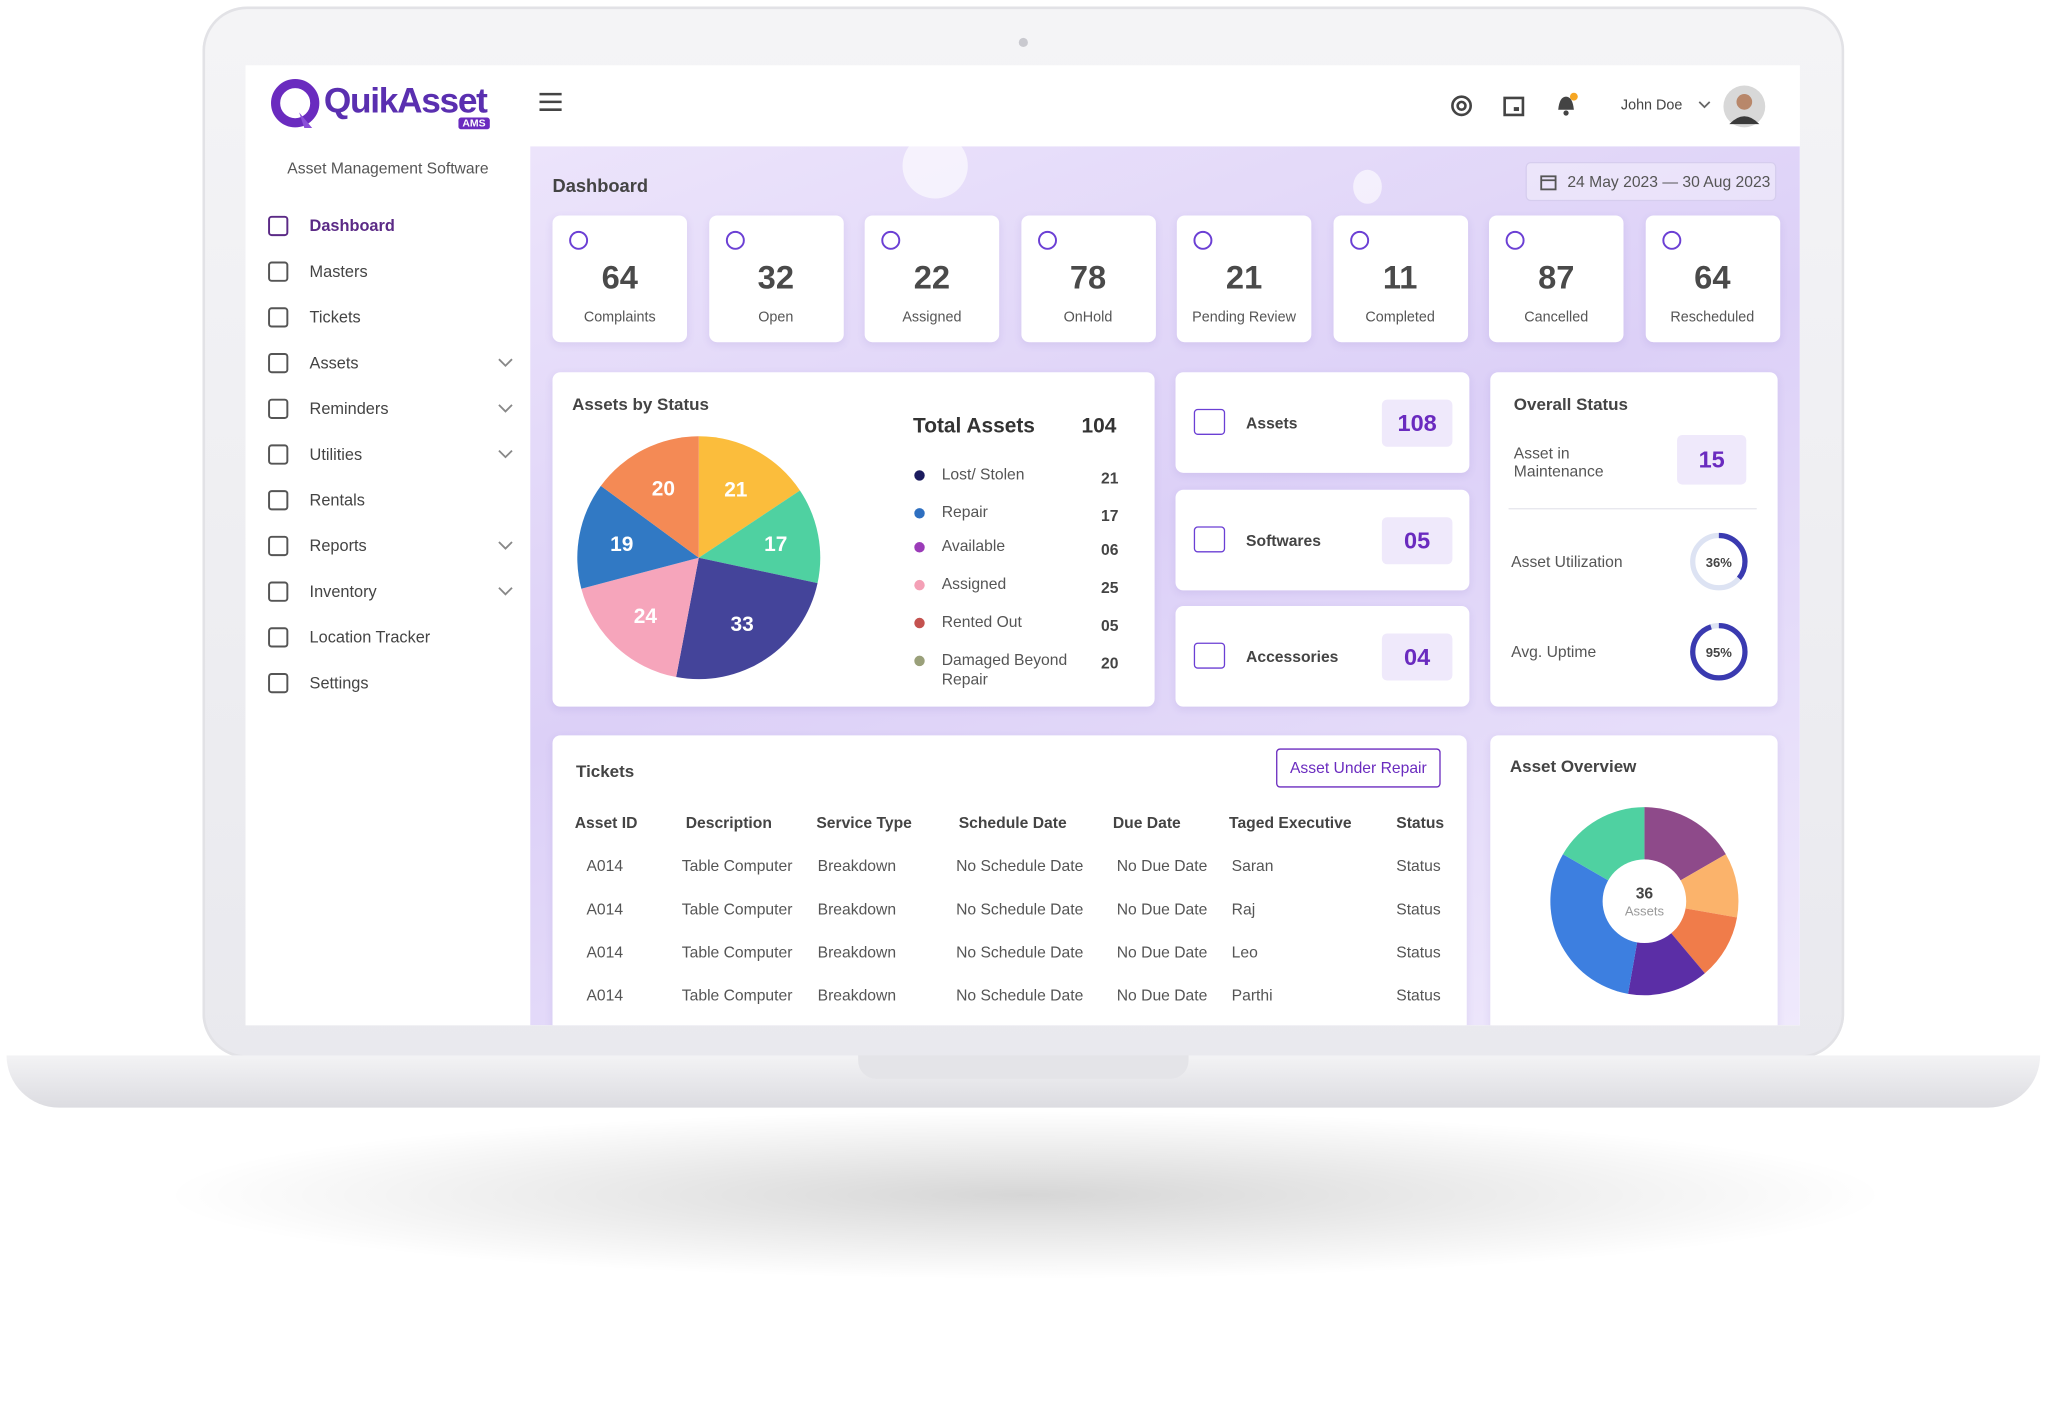  I want to click on nav-label: Inventory, so click(343, 591).